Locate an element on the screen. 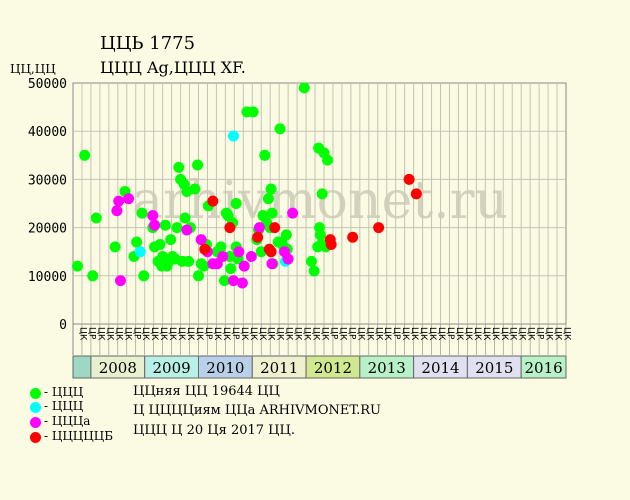  year-label: 2011 is located at coordinates (279, 368).